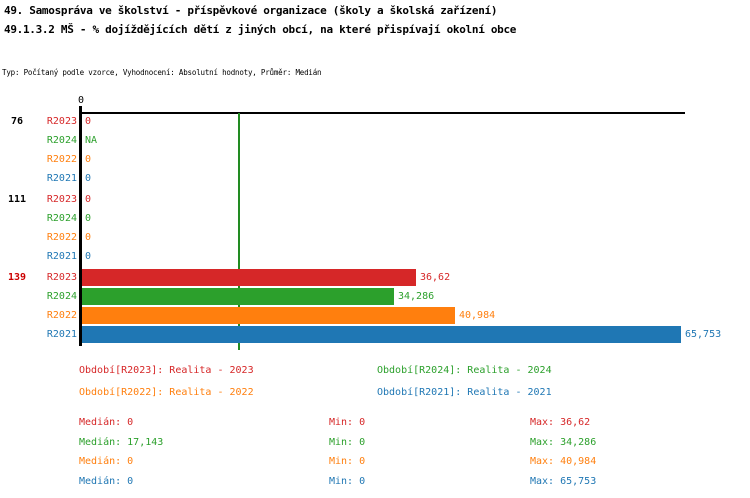  I want to click on bar-row: 65,753, so click(401, 334).